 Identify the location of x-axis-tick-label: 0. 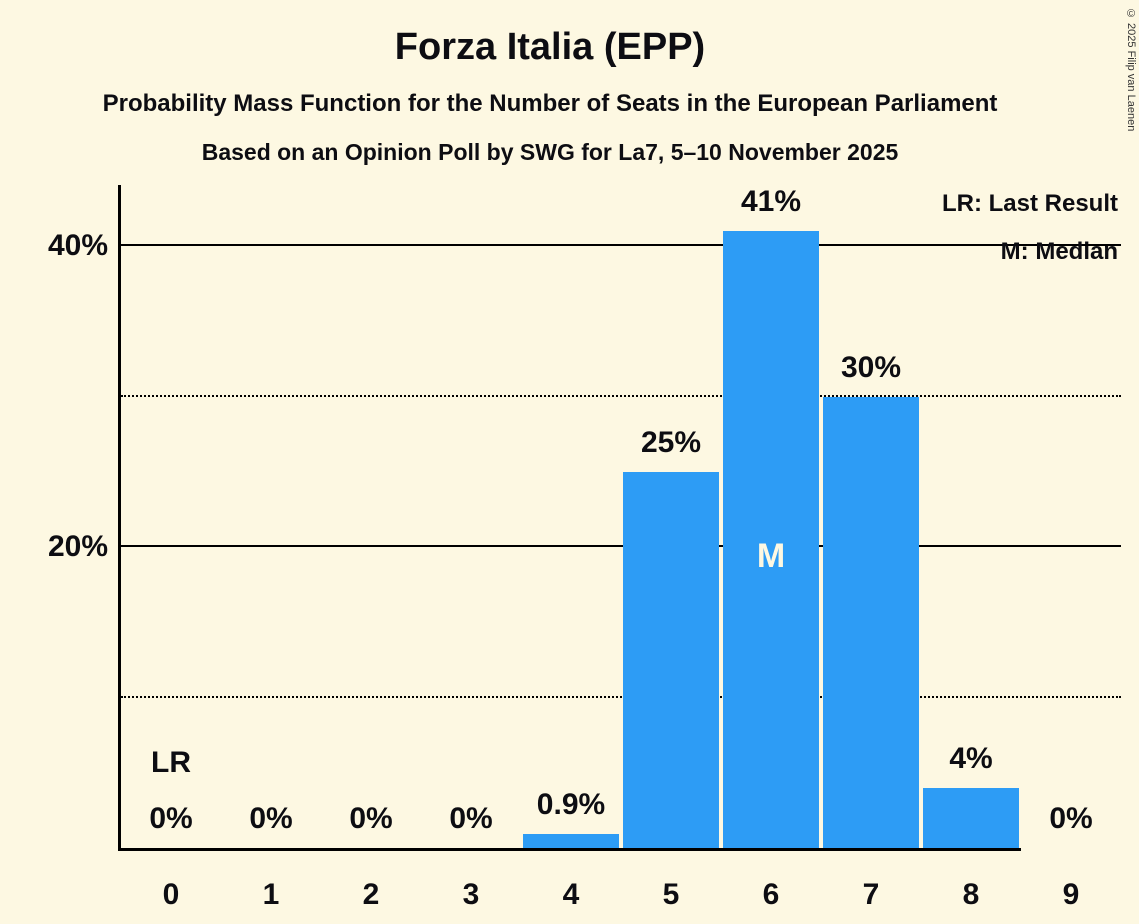
(171, 894).